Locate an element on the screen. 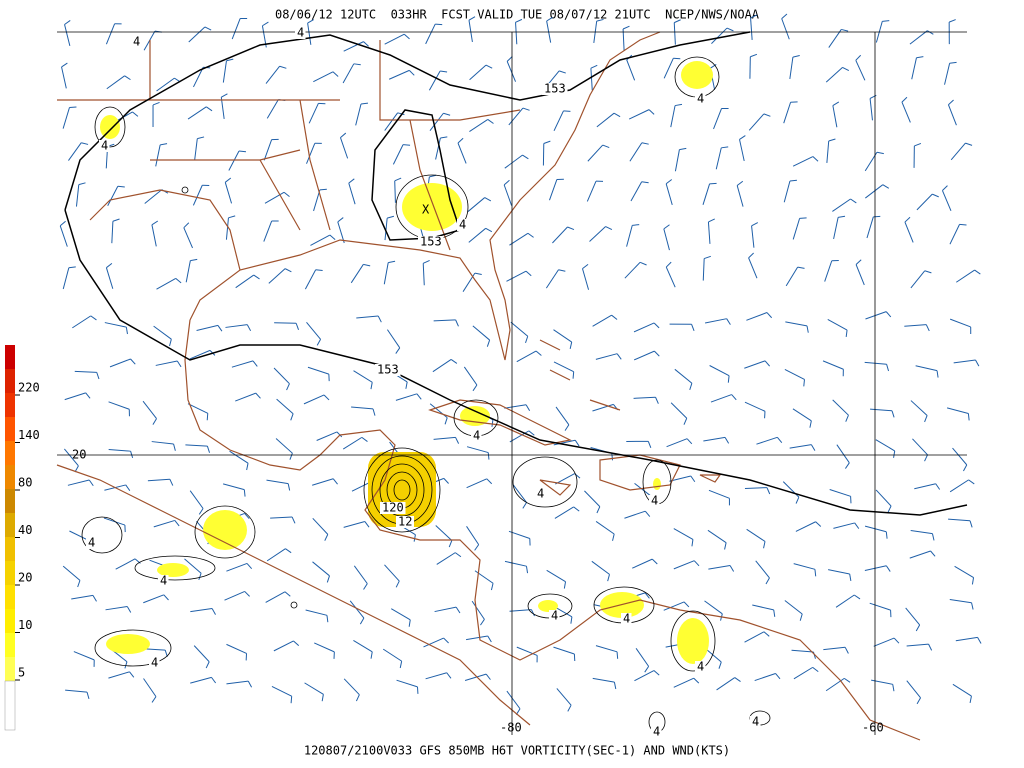 This screenshot has width=1024, height=768. grid-label: -60 is located at coordinates (873, 728).